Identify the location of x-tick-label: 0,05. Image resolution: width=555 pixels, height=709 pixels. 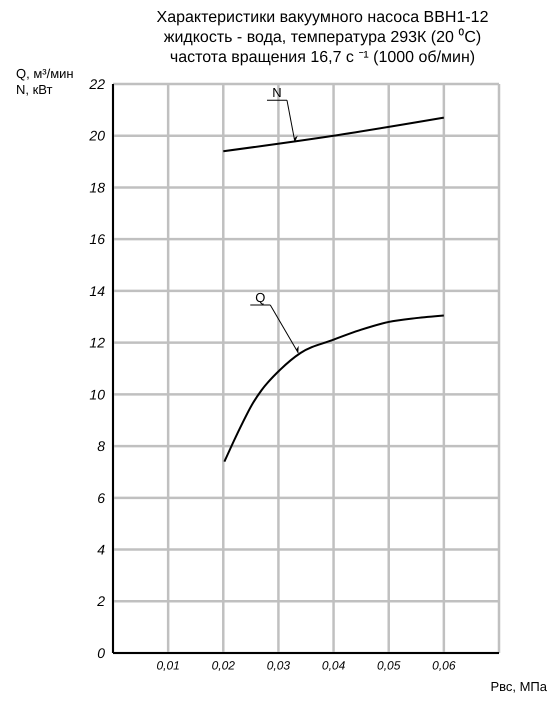
(389, 665).